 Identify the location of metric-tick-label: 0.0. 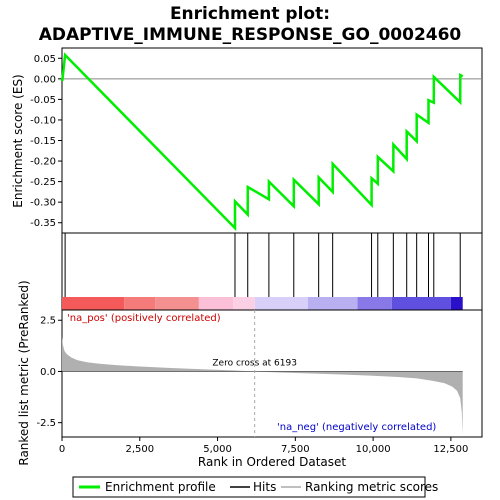
(48, 372).